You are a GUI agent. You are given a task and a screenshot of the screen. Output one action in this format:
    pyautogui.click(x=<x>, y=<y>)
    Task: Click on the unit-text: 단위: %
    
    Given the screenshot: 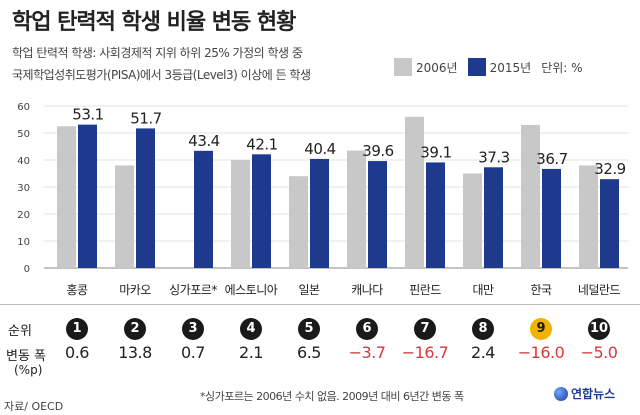 What is the action you would take?
    pyautogui.click(x=562, y=67)
    